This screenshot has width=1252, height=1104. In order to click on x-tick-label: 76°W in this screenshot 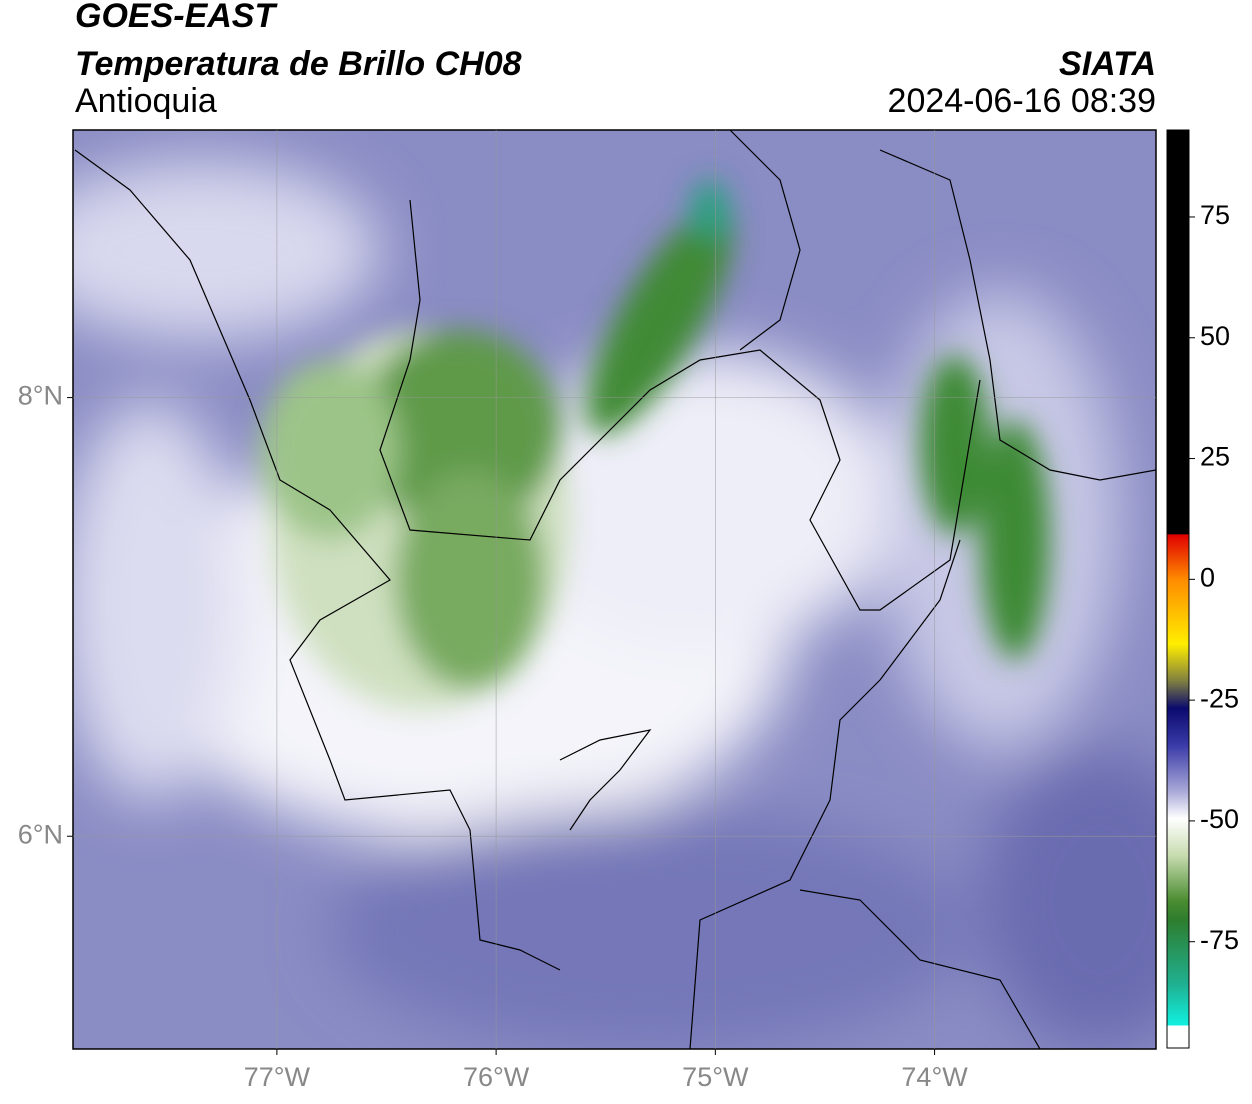, I will do `click(496, 1077)`.